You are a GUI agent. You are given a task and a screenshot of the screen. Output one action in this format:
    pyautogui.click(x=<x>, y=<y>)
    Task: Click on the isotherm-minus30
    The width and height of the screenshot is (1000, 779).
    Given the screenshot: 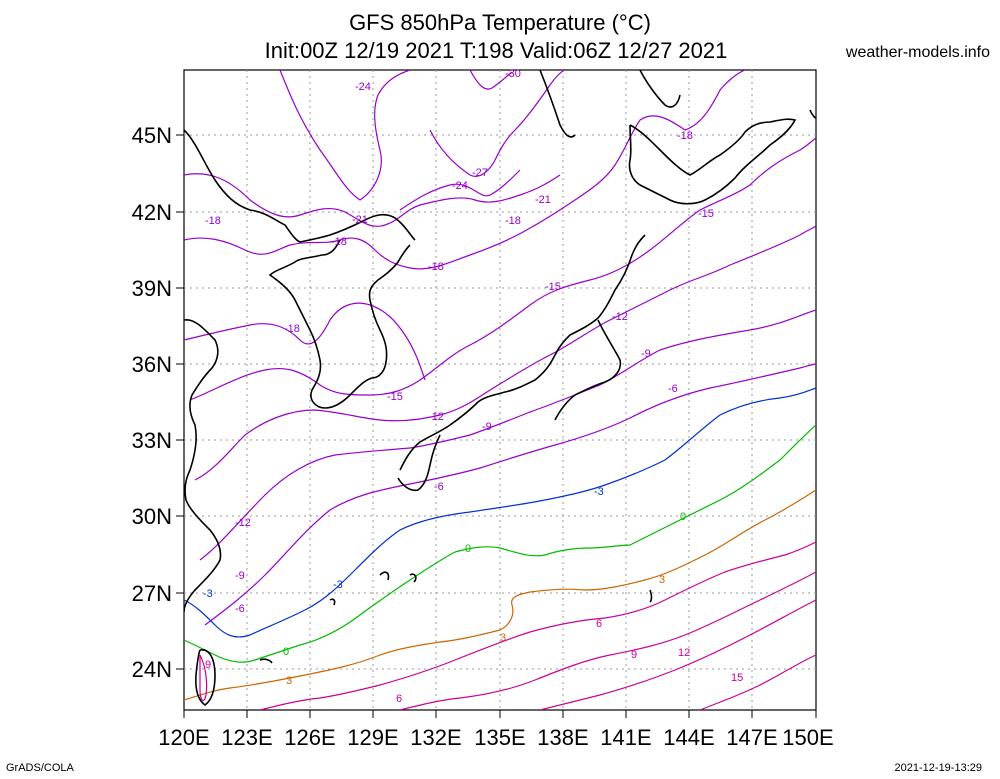 What is the action you would take?
    pyautogui.click(x=491, y=80)
    